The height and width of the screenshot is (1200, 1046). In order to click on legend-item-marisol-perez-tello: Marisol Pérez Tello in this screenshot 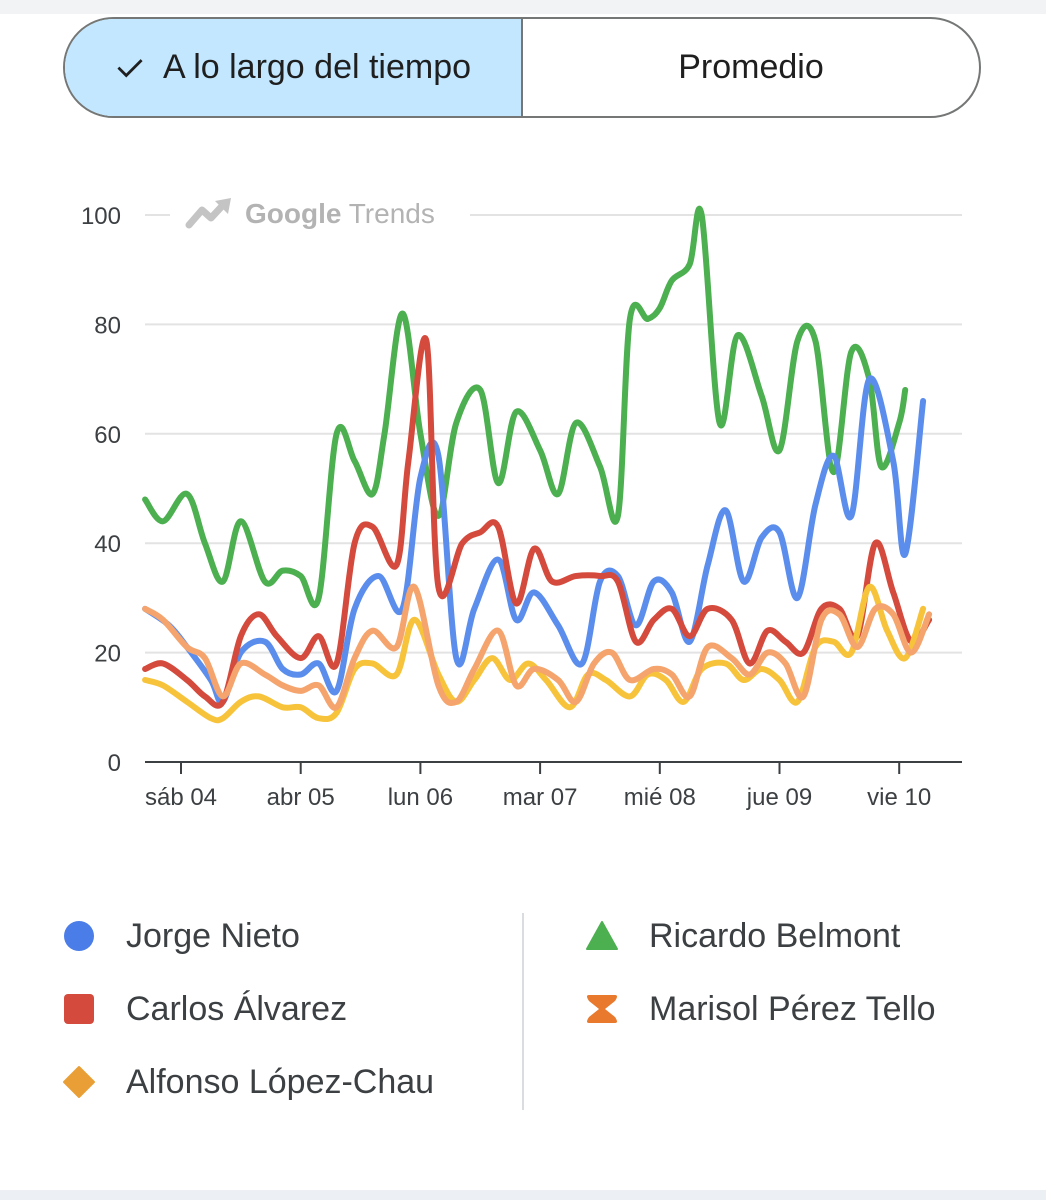, I will do `click(760, 1009)`.